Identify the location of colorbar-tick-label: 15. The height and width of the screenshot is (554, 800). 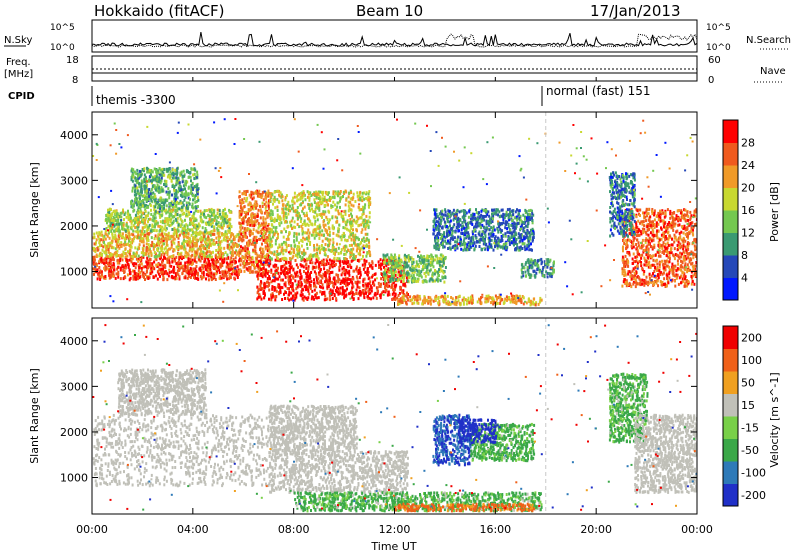
(748, 405).